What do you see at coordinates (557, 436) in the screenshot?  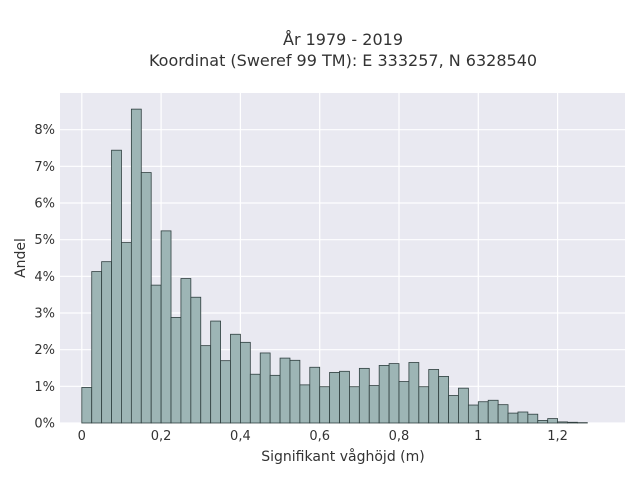 I see `x-tick-label: 1,2` at bounding box center [557, 436].